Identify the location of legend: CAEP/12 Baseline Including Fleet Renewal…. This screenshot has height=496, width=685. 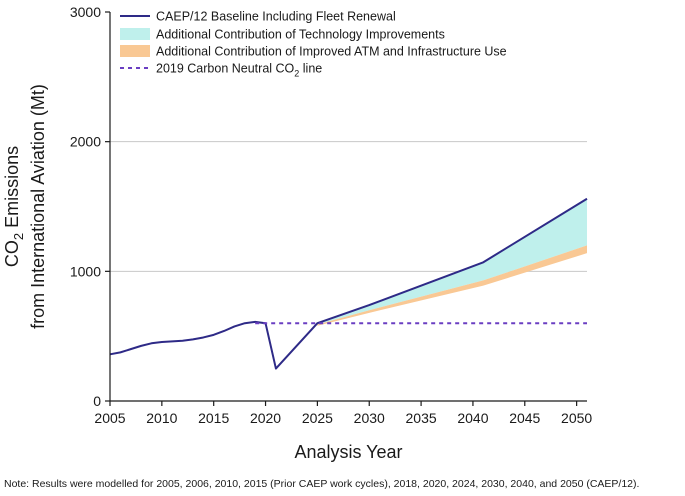
(313, 44).